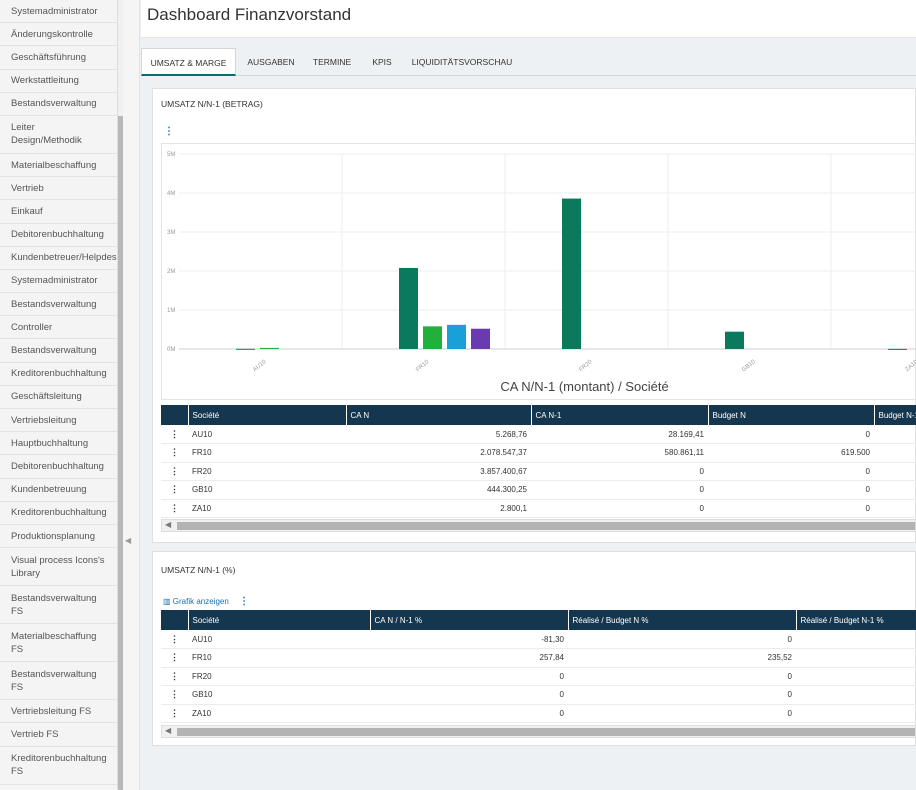 The width and height of the screenshot is (916, 790). What do you see at coordinates (58, 212) in the screenshot?
I see `sidebar-item: Einkauf` at bounding box center [58, 212].